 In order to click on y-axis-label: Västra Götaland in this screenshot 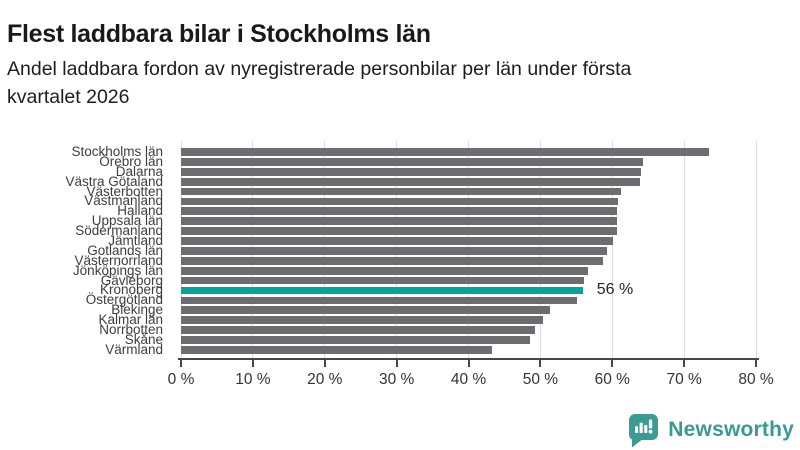, I will do `click(114, 181)`.